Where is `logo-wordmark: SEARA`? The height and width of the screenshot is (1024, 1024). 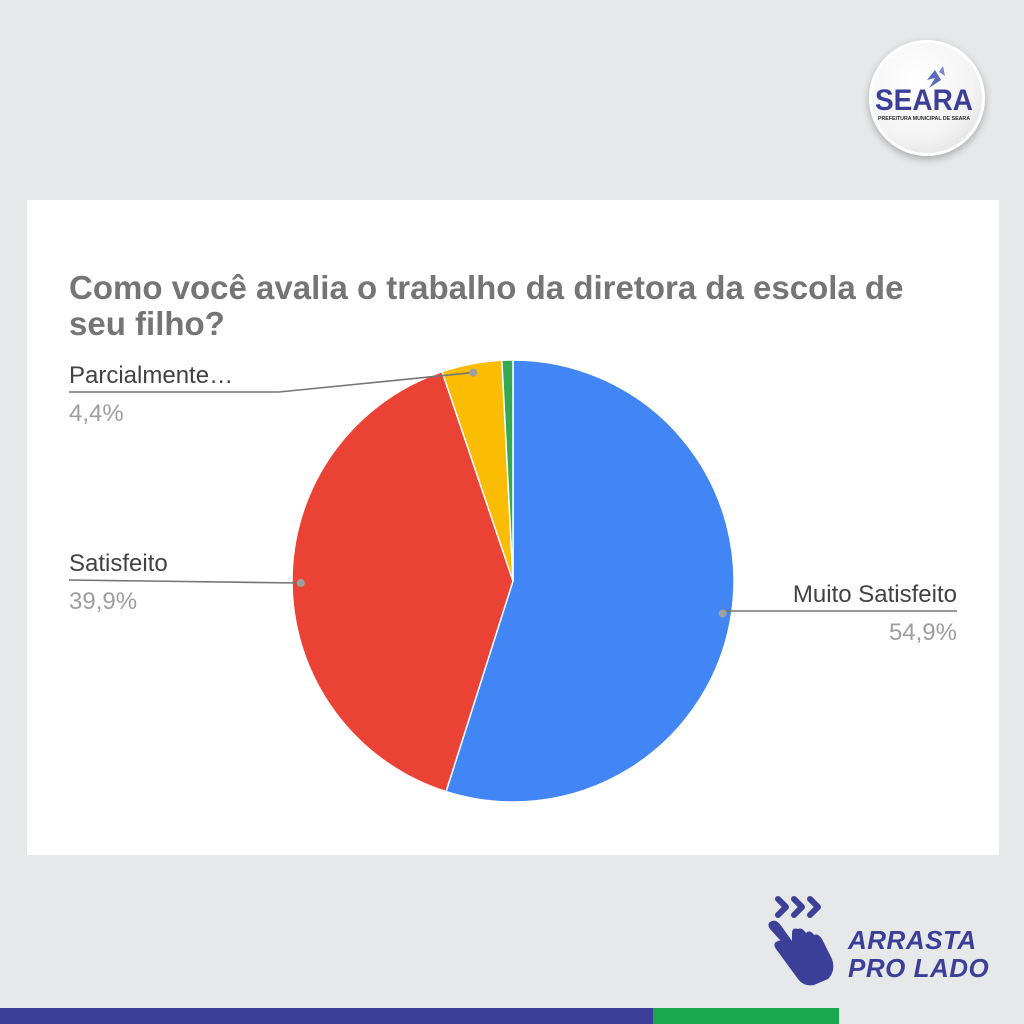 logo-wordmark: SEARA is located at coordinates (924, 100).